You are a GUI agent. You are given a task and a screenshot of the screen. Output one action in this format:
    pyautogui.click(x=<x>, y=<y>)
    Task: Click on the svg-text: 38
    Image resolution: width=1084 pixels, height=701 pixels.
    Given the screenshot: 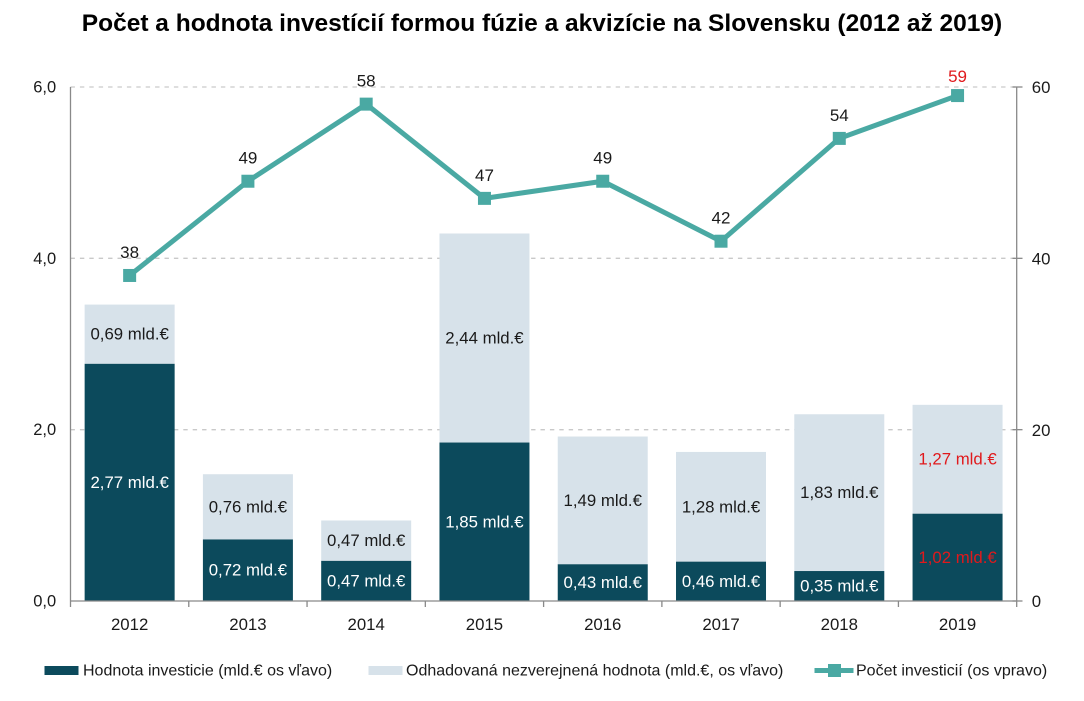 What is the action you would take?
    pyautogui.click(x=129, y=252)
    